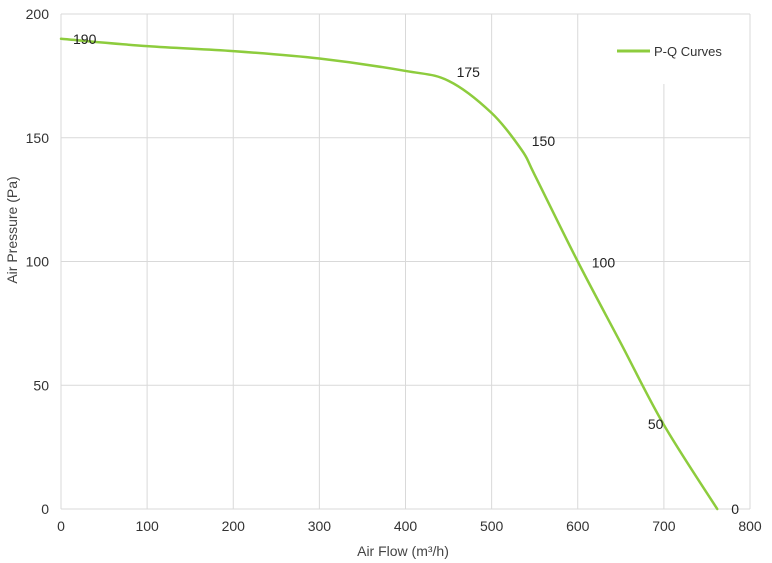 The width and height of the screenshot is (772, 563). What do you see at coordinates (38, 14) in the screenshot?
I see `y-tick-label: 200` at bounding box center [38, 14].